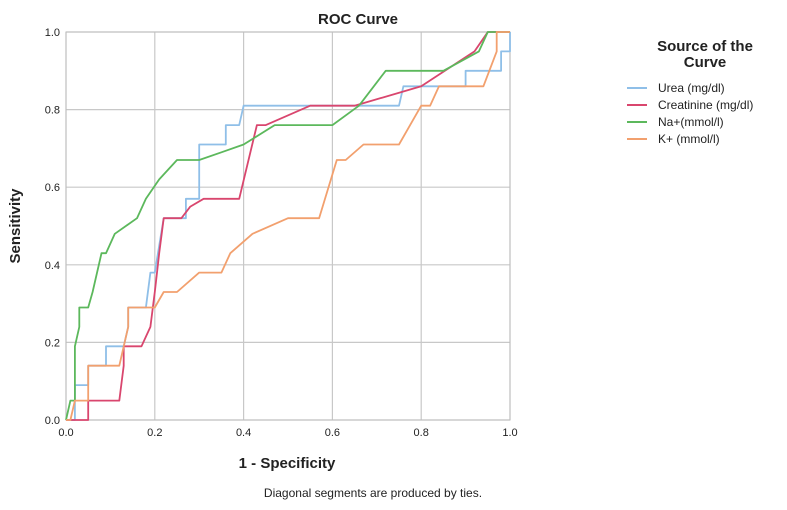 Image resolution: width=787 pixels, height=510 pixels. I want to click on x-tick-label: 0.2, so click(154, 433).